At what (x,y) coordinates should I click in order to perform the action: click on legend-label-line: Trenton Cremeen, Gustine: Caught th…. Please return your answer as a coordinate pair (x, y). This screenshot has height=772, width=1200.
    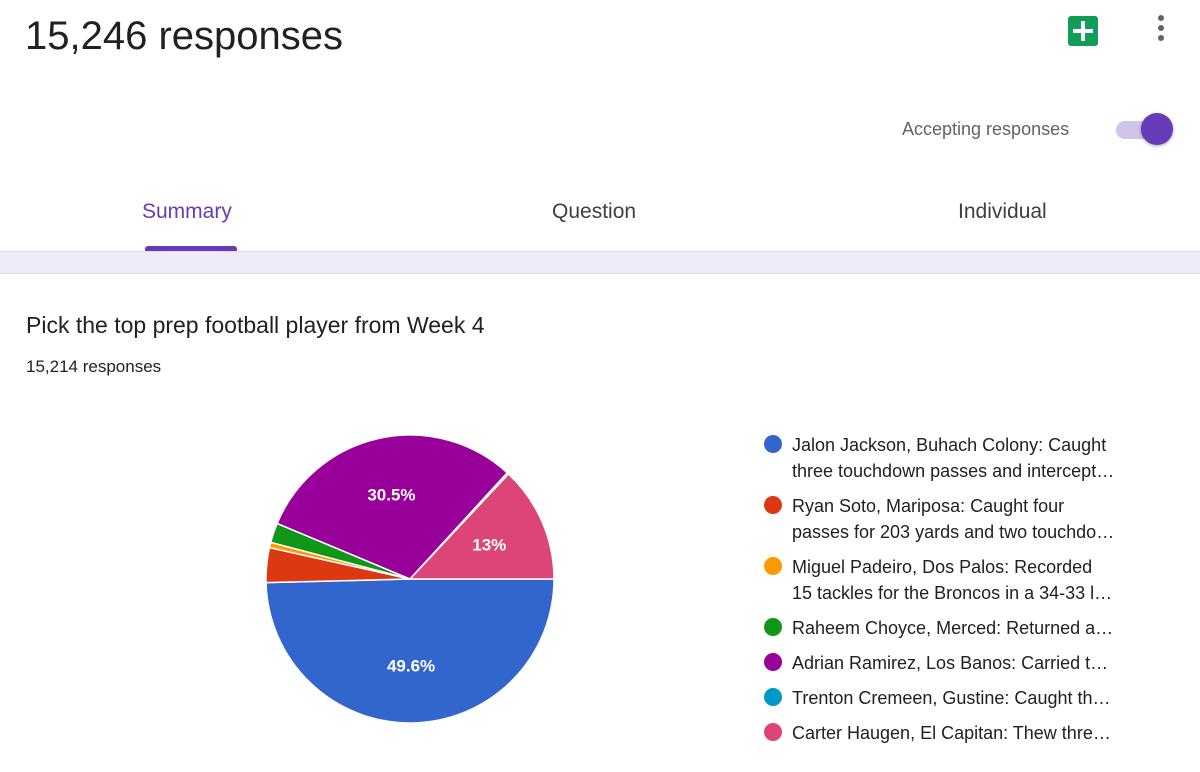
    Looking at the image, I should click on (951, 698).